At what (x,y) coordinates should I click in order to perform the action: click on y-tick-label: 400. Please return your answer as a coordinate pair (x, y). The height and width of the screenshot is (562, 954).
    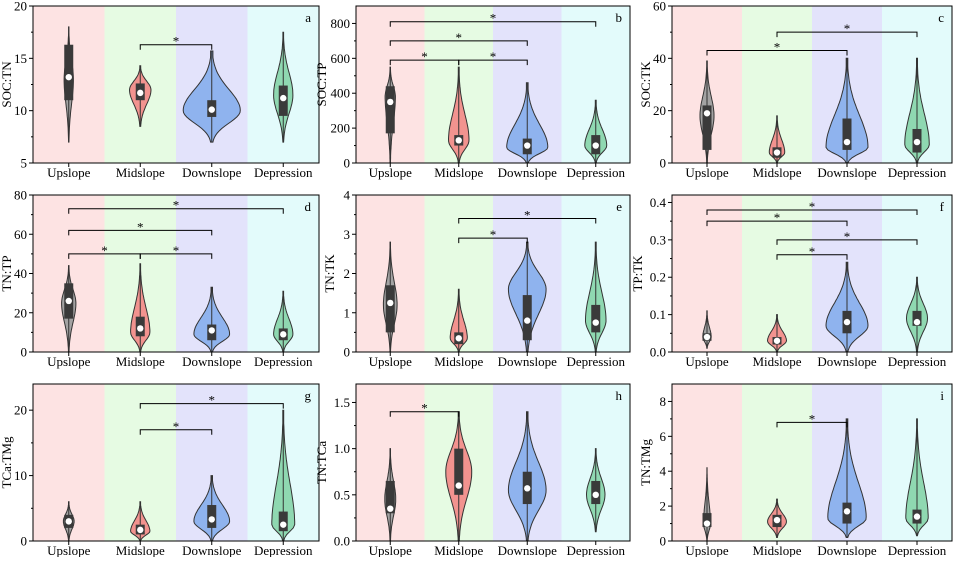
    Looking at the image, I should click on (341, 93).